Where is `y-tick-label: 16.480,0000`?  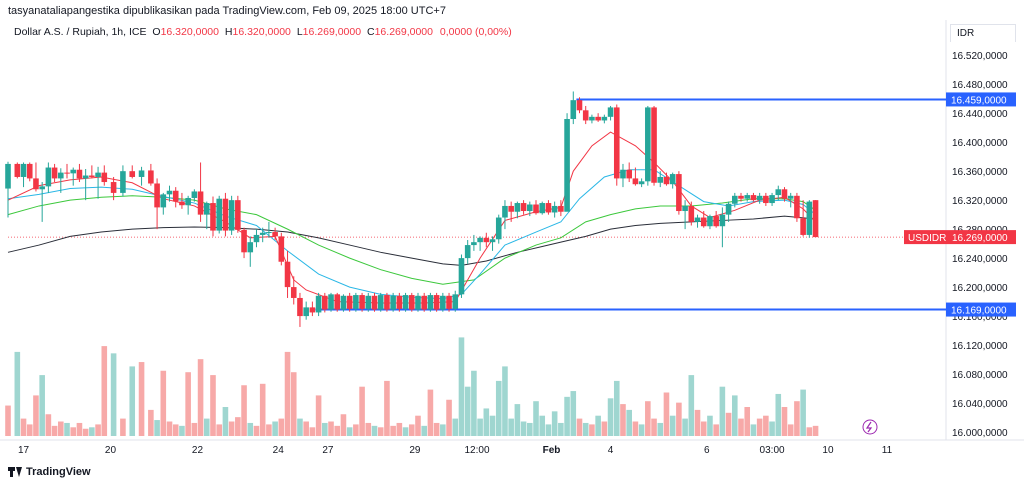 y-tick-label: 16.480,0000 is located at coordinates (980, 85).